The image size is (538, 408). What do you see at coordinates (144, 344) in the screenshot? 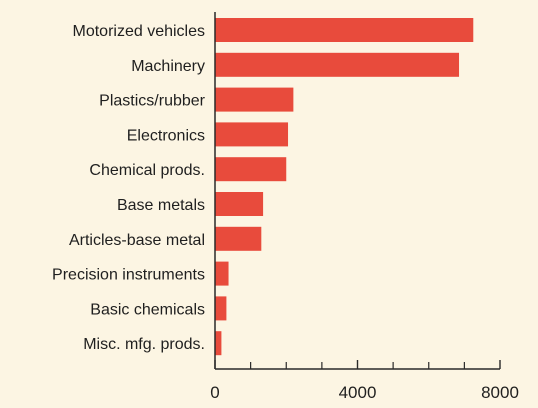
I see `category-label: Misc. mfg. prods.` at bounding box center [144, 344].